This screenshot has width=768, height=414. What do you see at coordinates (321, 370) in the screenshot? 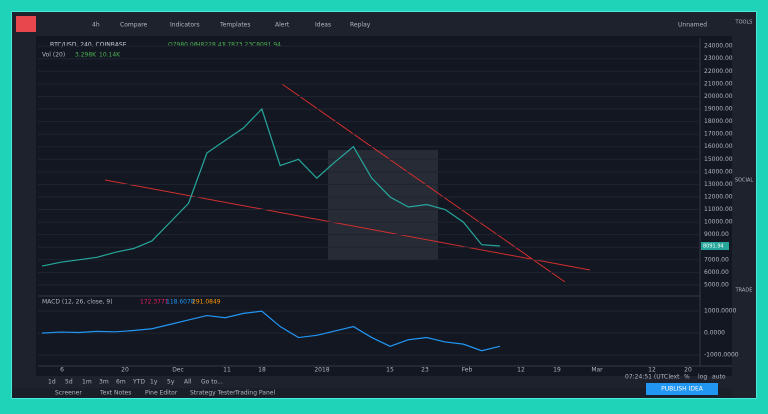
I see `x-tick-label: 2018` at bounding box center [321, 370].